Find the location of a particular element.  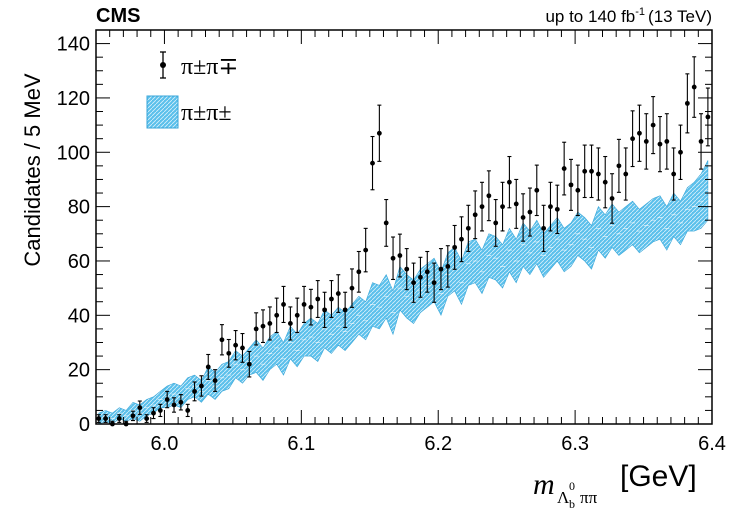

y-tick-label: 20 is located at coordinates (79, 371).